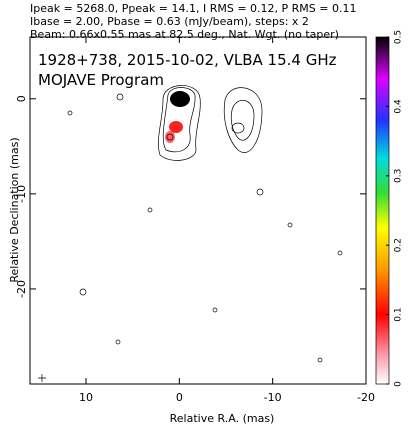 The image size is (409, 424). I want to click on colorbar-tick-label: 0.2, so click(399, 245).